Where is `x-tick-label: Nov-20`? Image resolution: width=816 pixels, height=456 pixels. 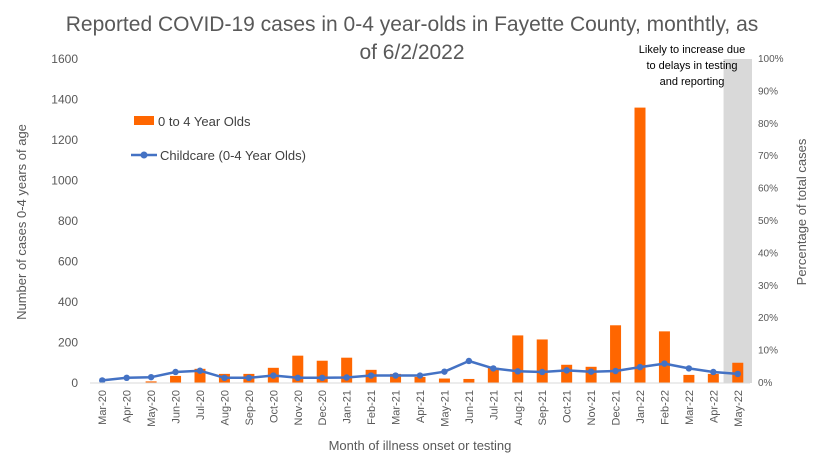 x-tick-label: Nov-20 is located at coordinates (299, 407).